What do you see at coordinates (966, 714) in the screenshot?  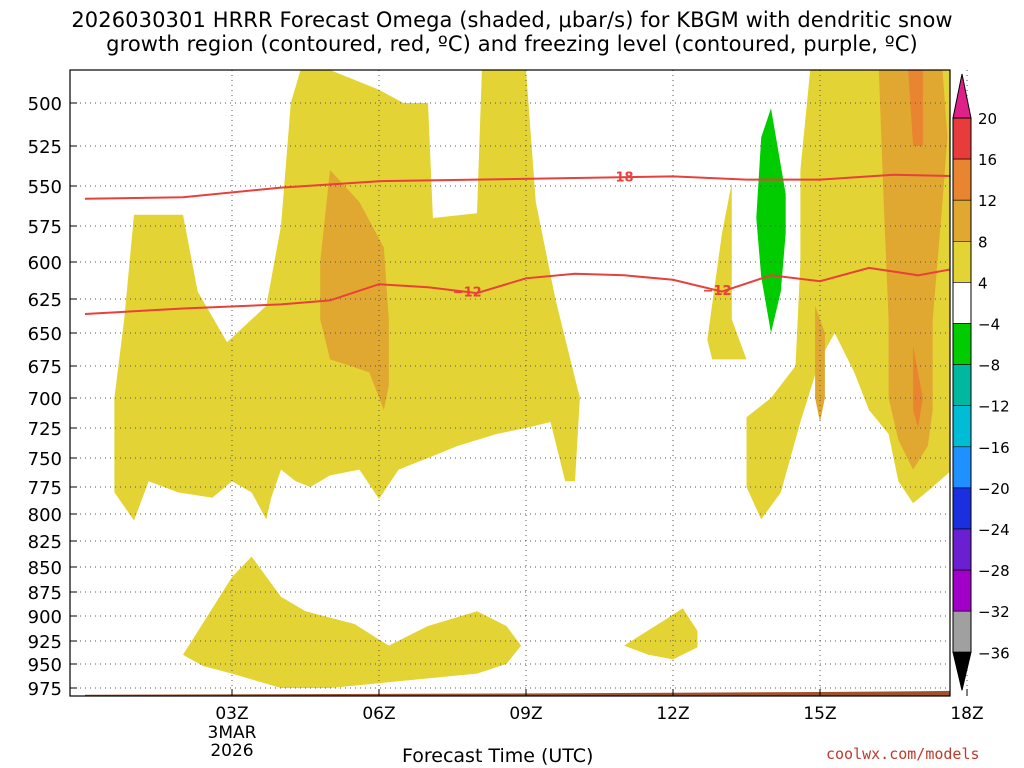 I see `x-tick-label: 18Z` at bounding box center [966, 714].